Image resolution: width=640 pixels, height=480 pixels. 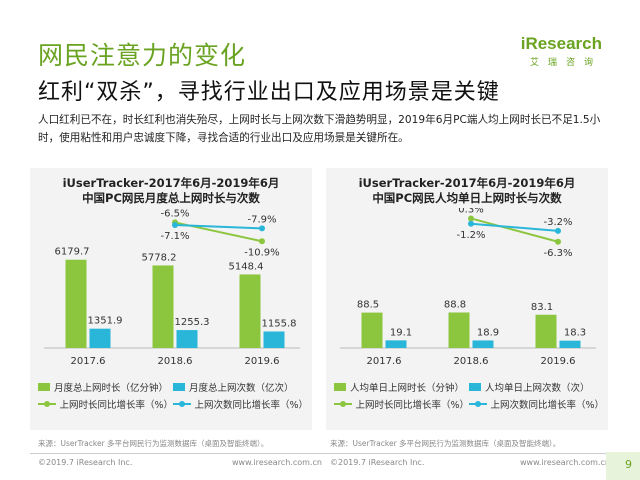 I want to click on legend-label: 月度总上网时长（亿分钟）, so click(x=111, y=388).